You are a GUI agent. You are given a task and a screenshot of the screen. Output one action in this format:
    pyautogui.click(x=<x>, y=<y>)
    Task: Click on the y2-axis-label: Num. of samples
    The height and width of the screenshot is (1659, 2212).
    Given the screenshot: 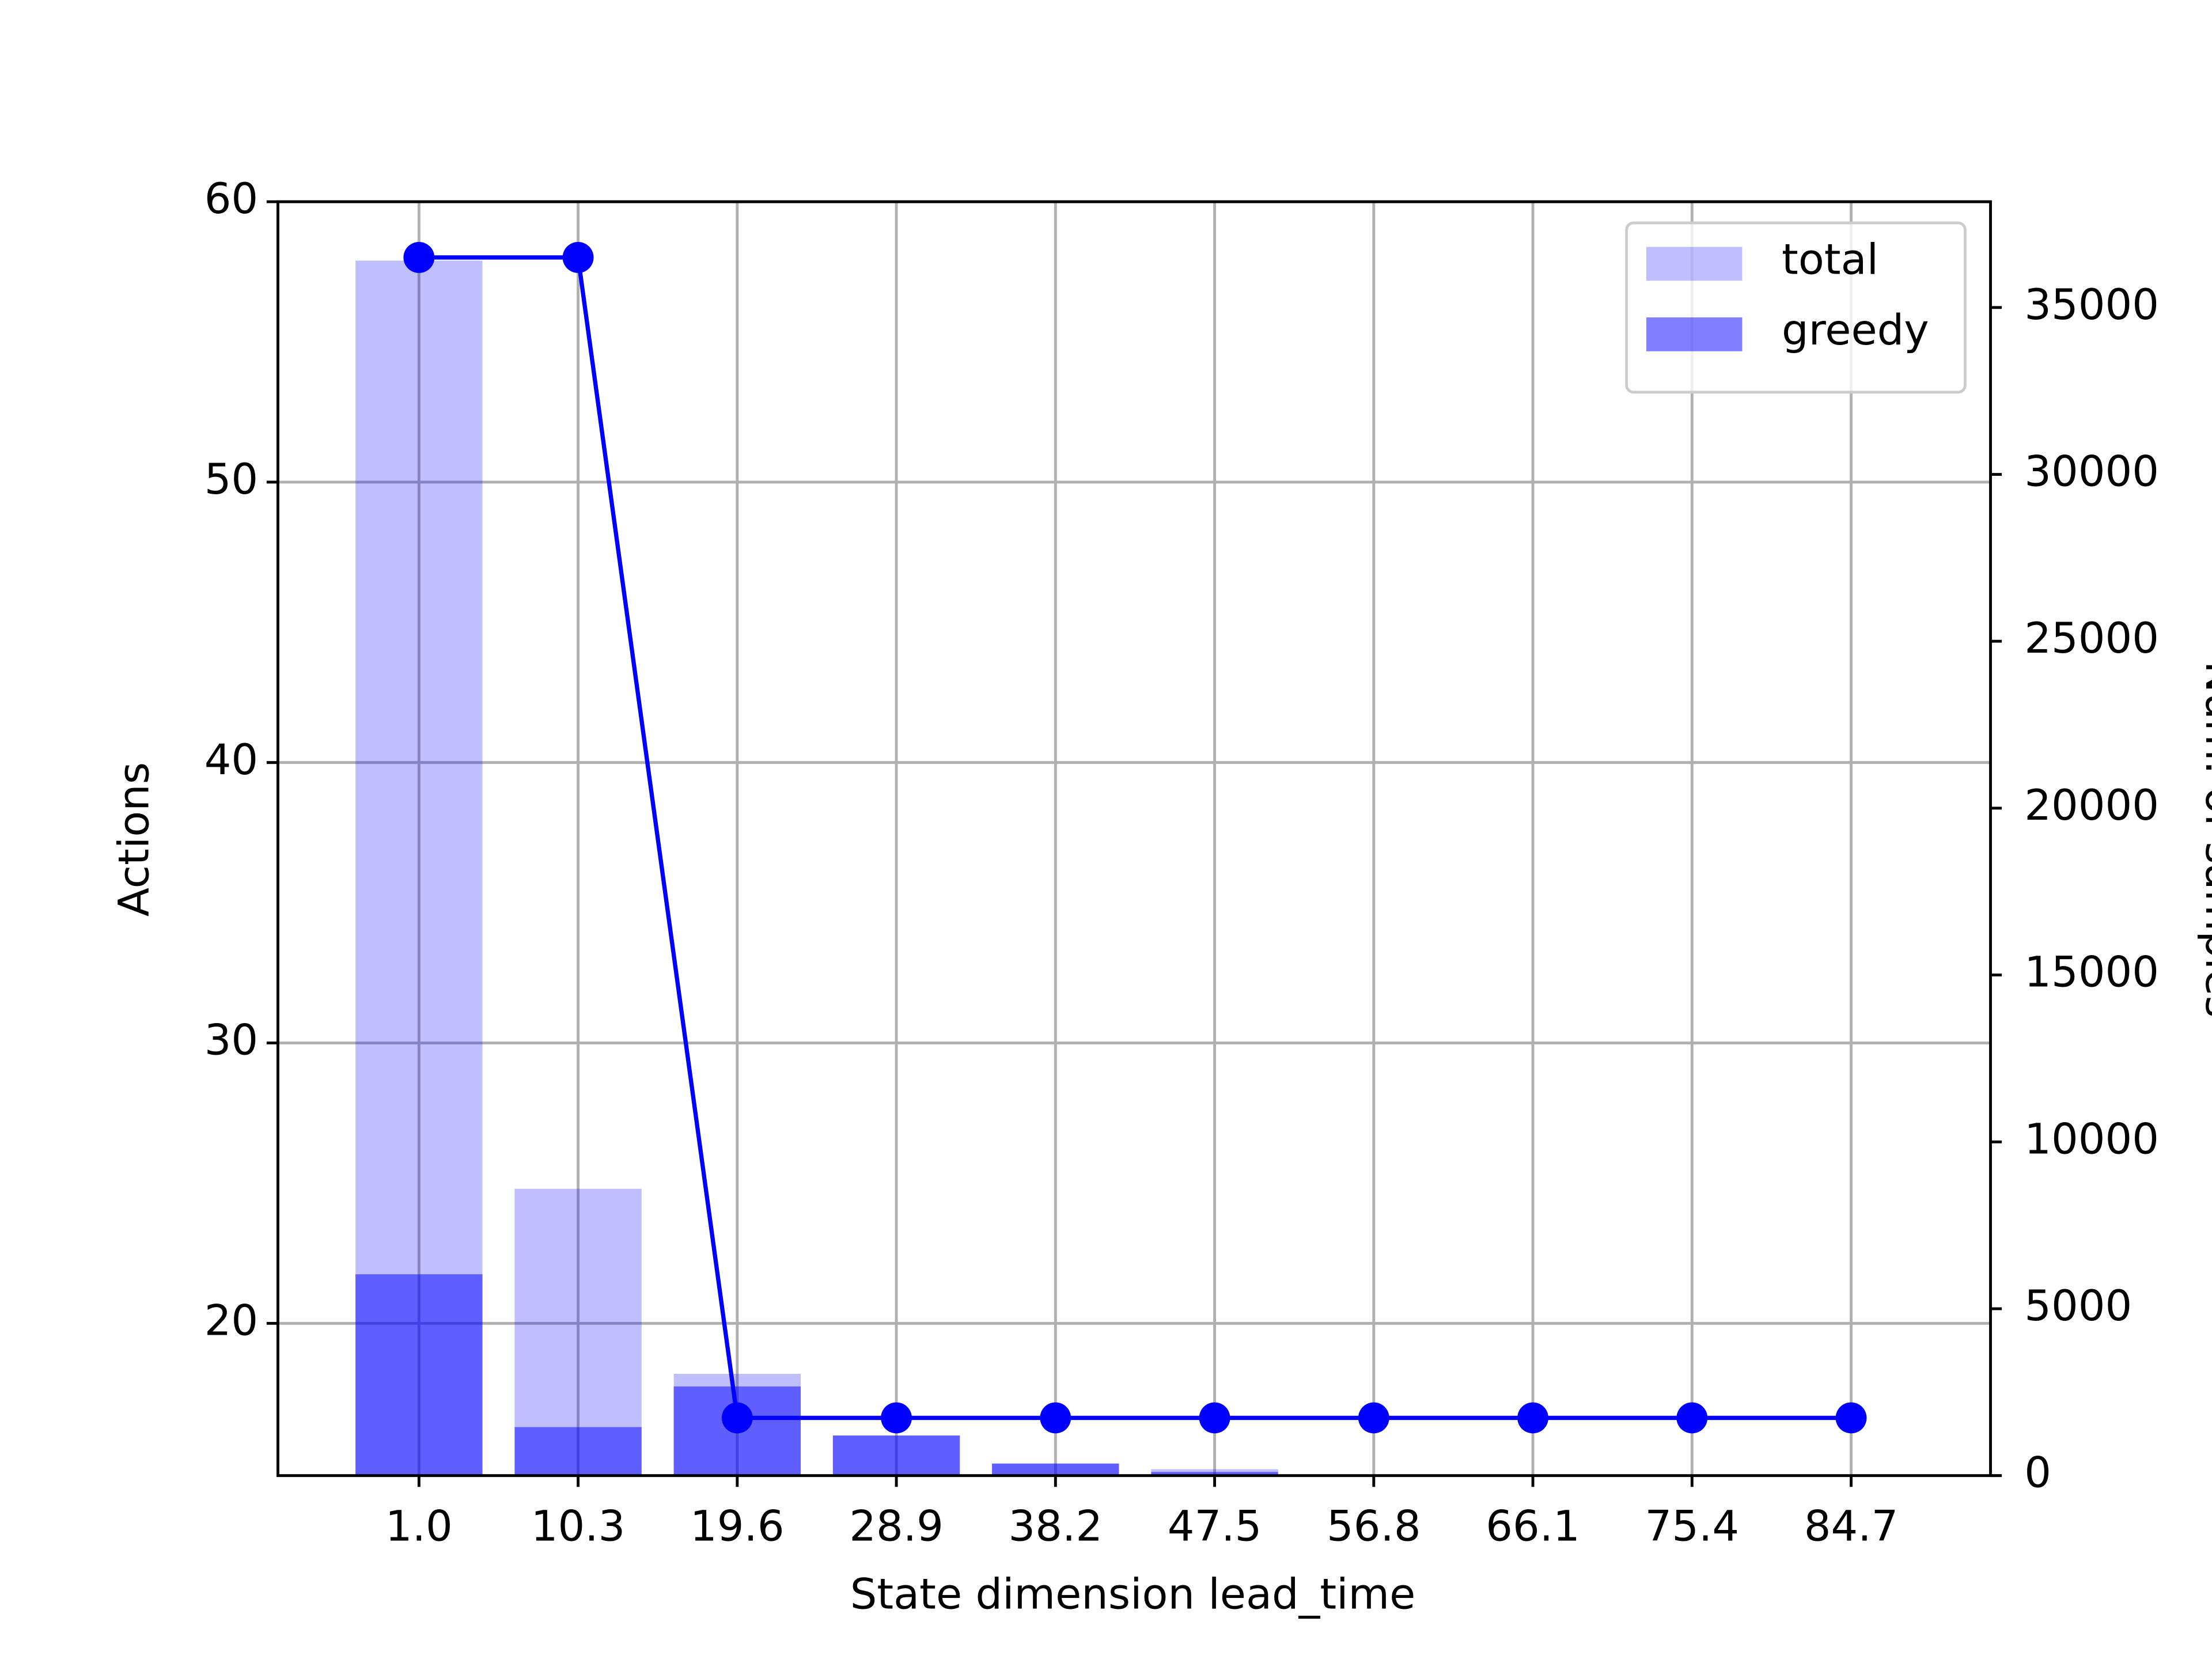 What is the action you would take?
    pyautogui.click(x=2204, y=839)
    